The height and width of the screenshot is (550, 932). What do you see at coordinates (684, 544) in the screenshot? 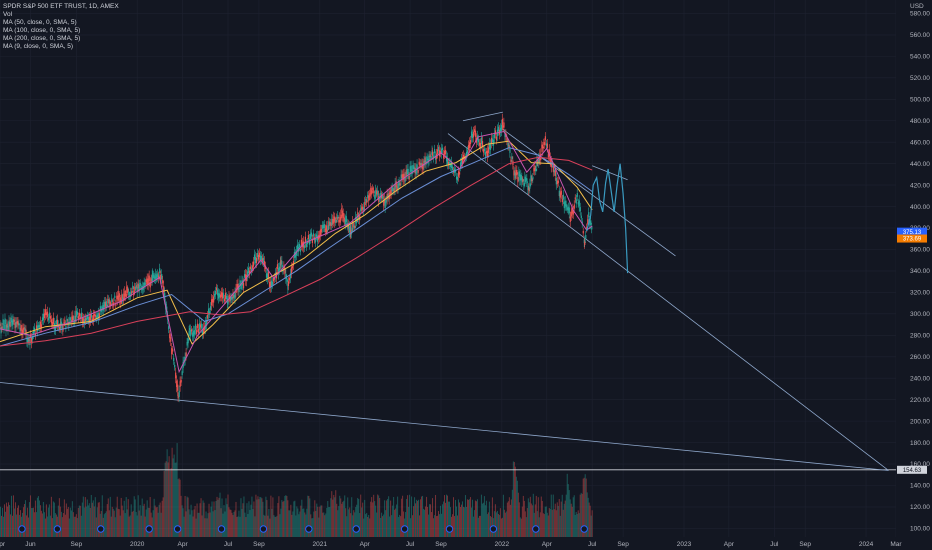
I see `x-tick-label: 2023` at bounding box center [684, 544].